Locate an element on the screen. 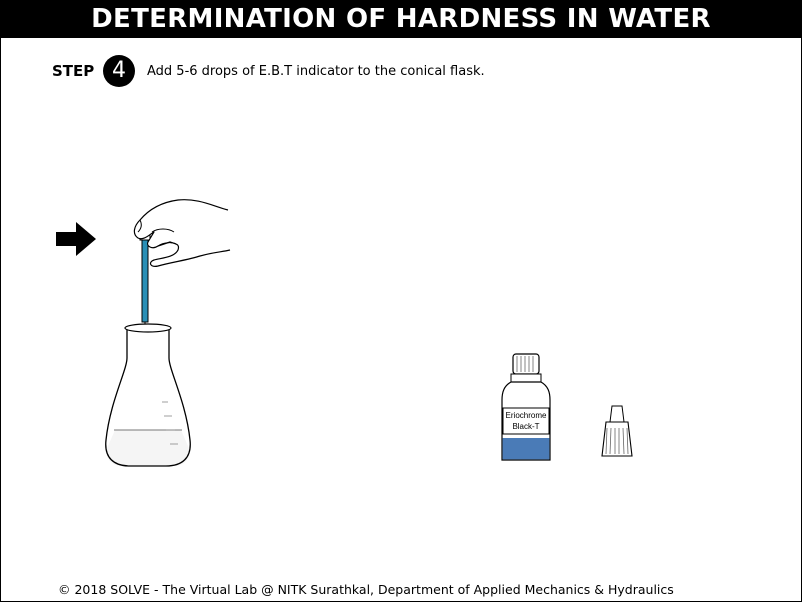 This screenshot has width=802, height=602. page-title: DETERMINATION OF HARDNESS IN WATER is located at coordinates (401, 19).